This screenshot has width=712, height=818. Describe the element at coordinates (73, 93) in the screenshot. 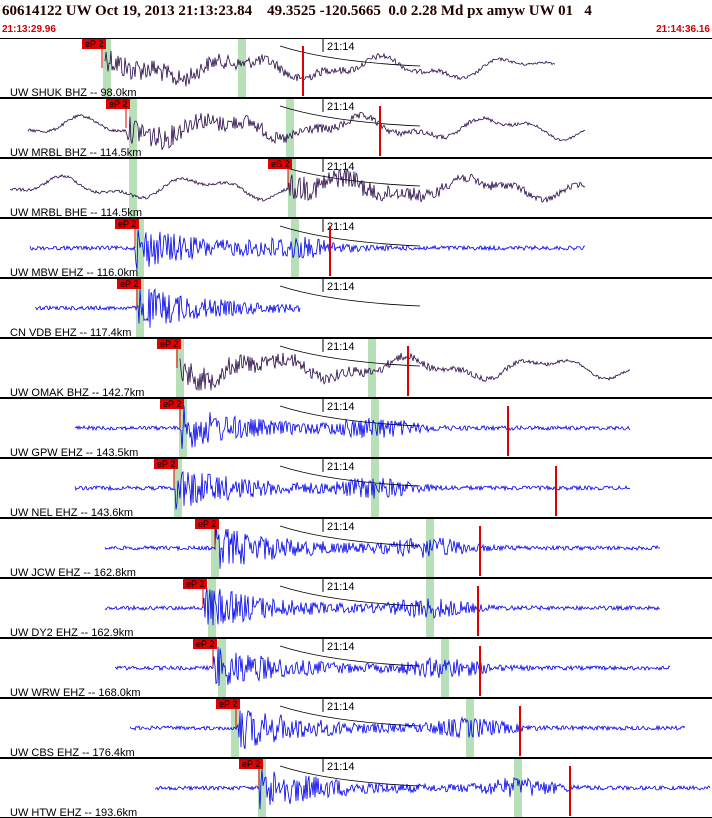

I see `trace-label: UW SHUK BHZ -- 98.0km` at that location.